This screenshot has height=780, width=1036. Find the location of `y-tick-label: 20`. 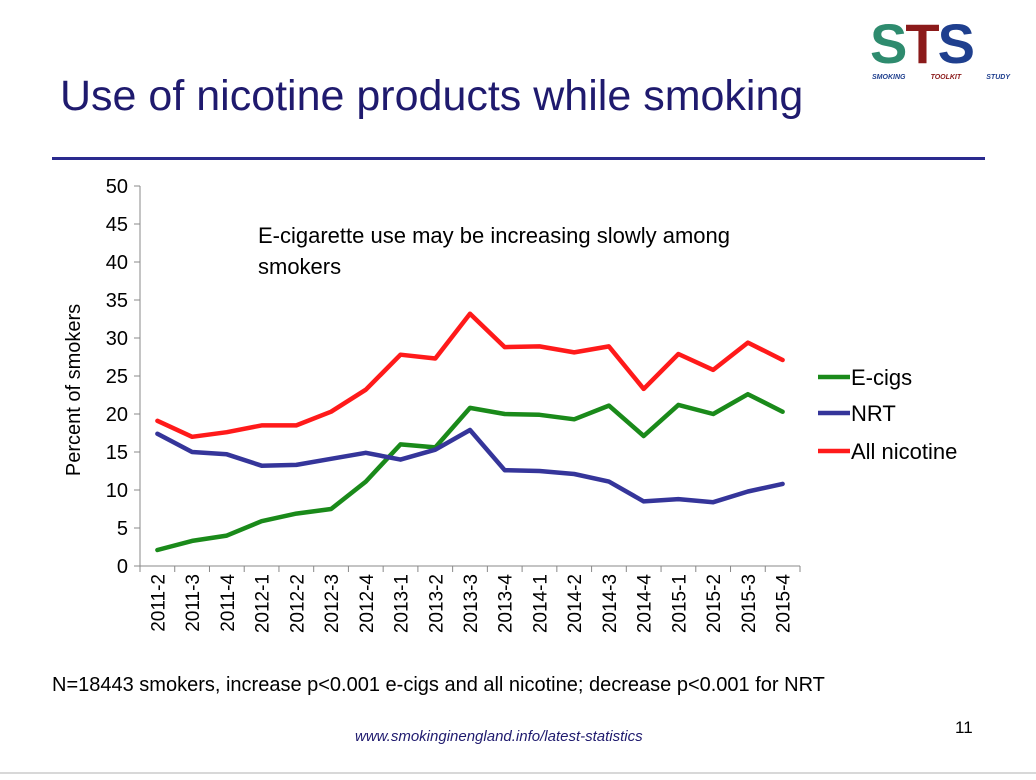

y-tick-label: 20 is located at coordinates (117, 415).